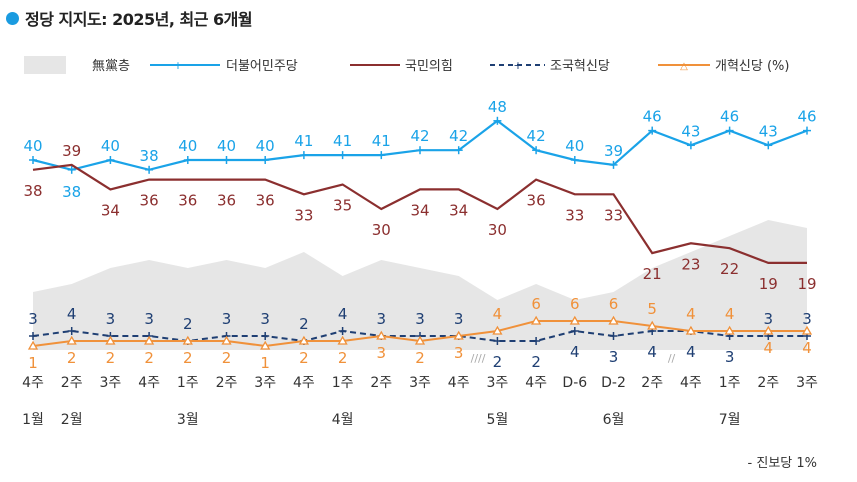  Describe the element at coordinates (536, 304) in the screenshot. I see `data-label-gaehyuk: 6` at that location.